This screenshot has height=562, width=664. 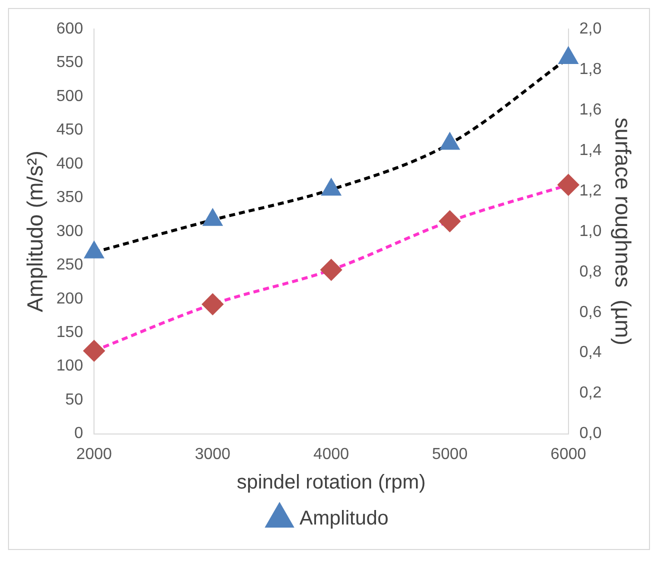 What do you see at coordinates (79, 433) in the screenshot?
I see `y-tick-label: 0` at bounding box center [79, 433].